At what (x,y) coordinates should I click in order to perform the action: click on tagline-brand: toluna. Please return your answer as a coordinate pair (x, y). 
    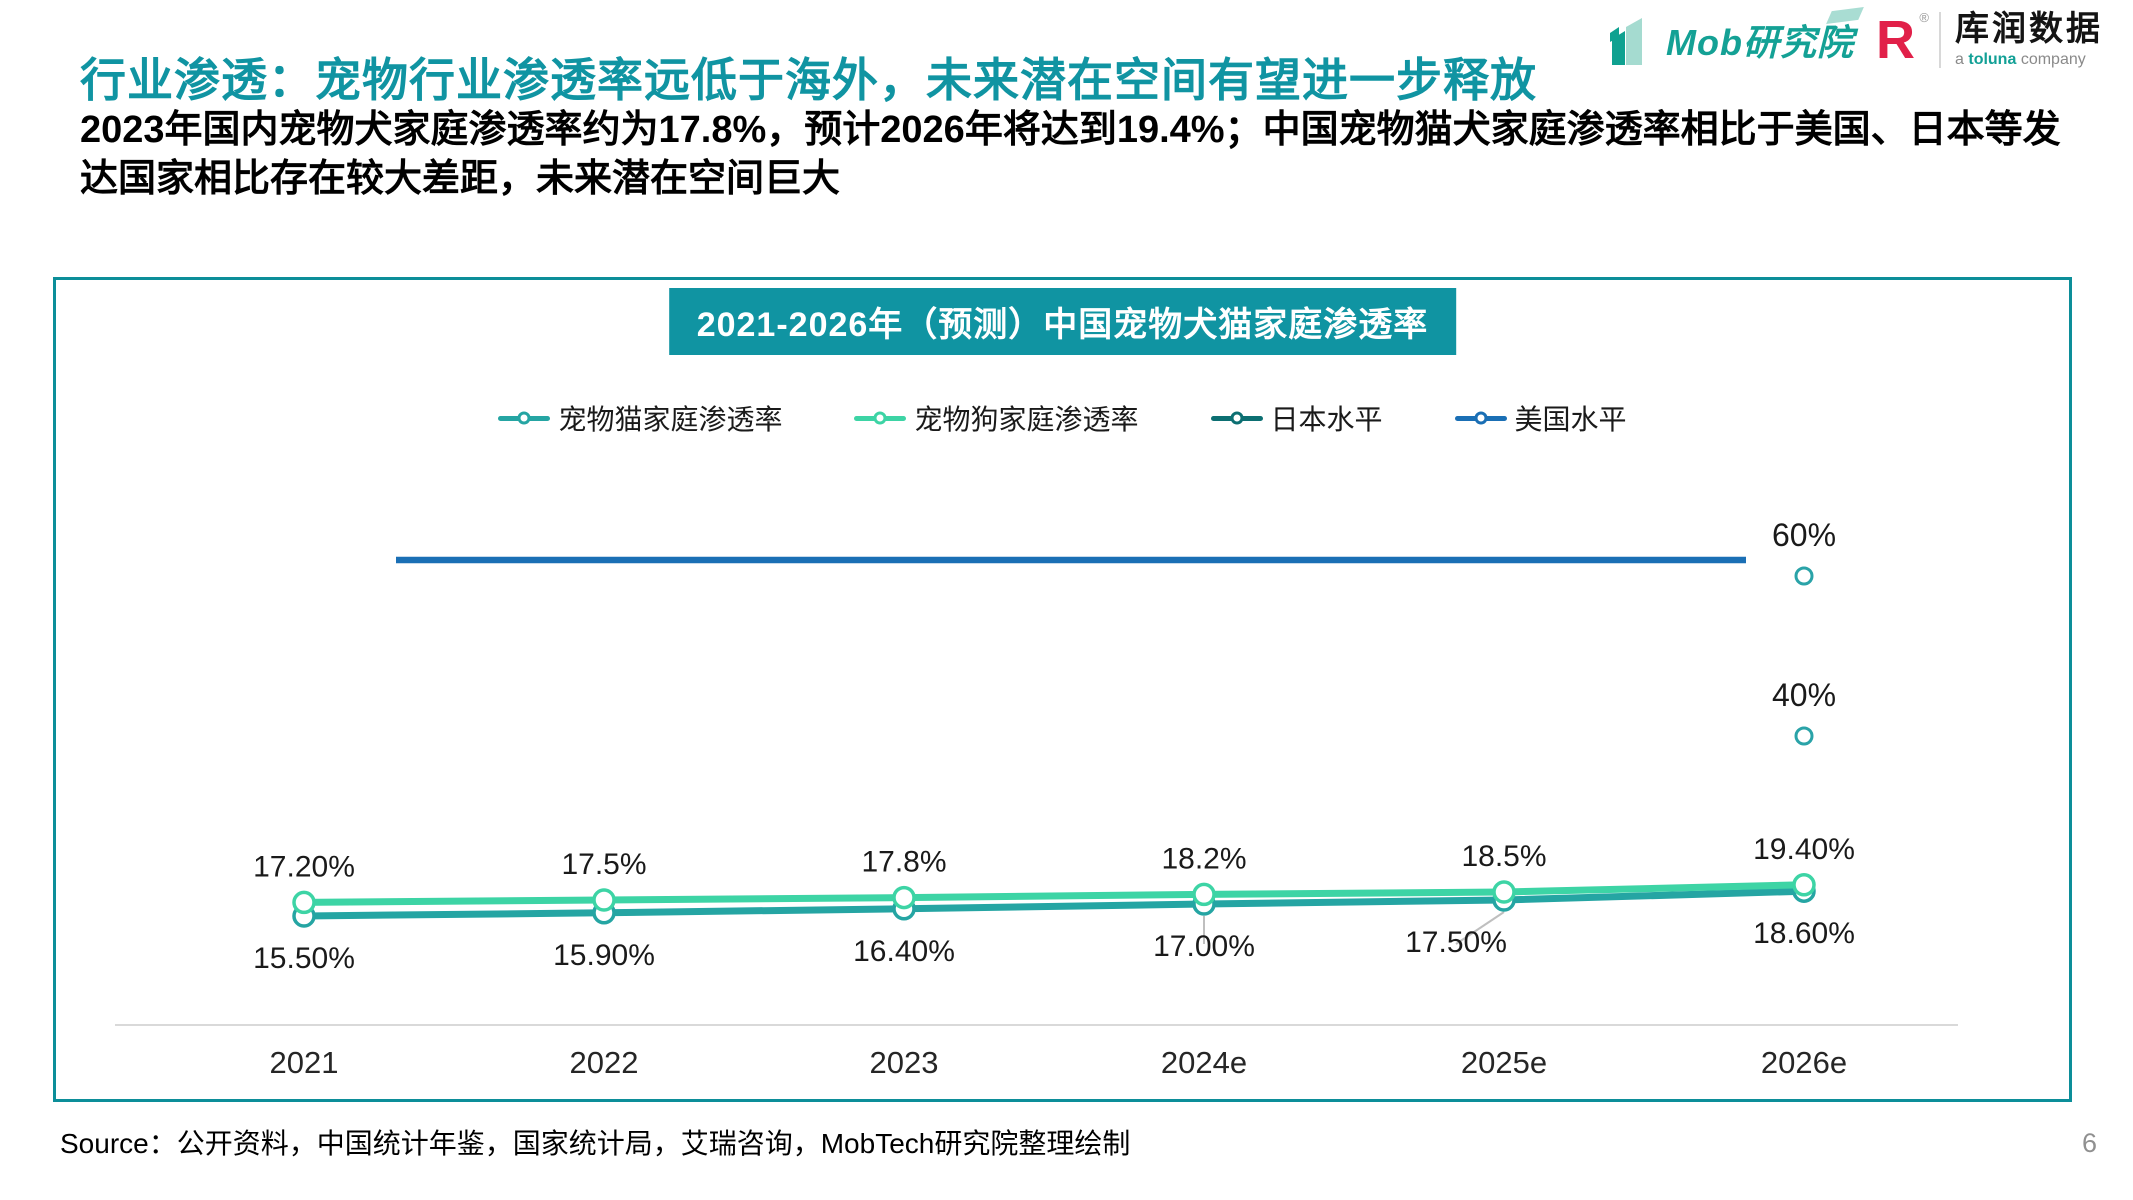
    Looking at the image, I should click on (1992, 59).